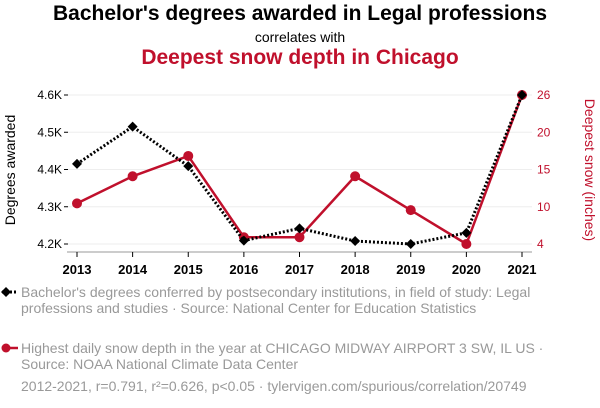 Image resolution: width=600 pixels, height=408 pixels. What do you see at coordinates (49, 244) in the screenshot?
I see `left-tick-label: 4.2K` at bounding box center [49, 244].